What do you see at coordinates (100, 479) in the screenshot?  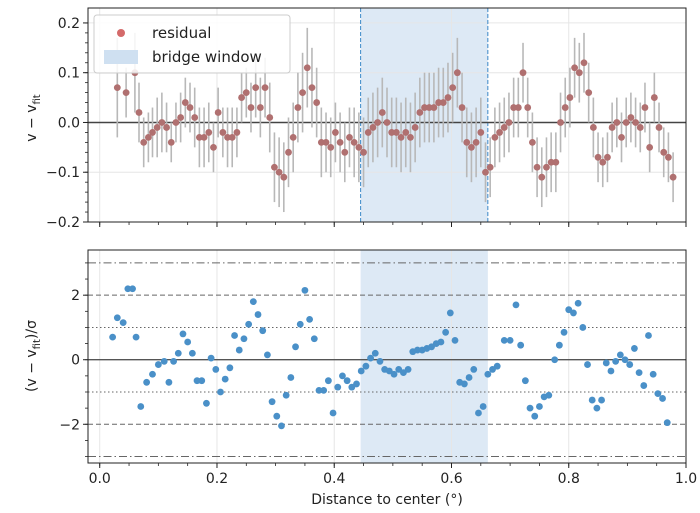 I see `bottom-x-tick-label: 0.0` at bounding box center [100, 479].